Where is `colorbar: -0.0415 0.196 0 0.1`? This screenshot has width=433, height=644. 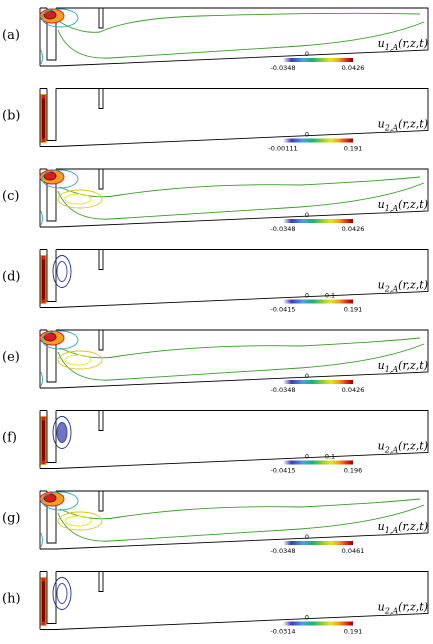 colorbar: -0.0415 0.196 0 0.1 is located at coordinates (316, 464).